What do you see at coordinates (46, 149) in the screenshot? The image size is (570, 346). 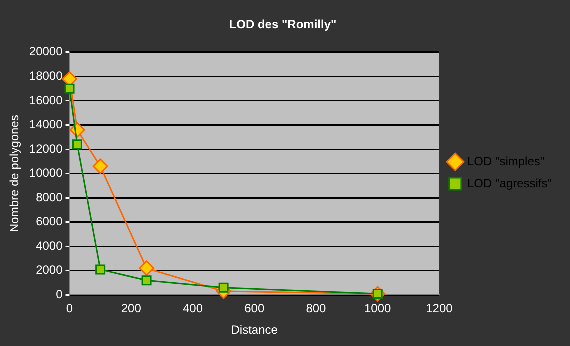 I see `y-tick-label: 12000` at bounding box center [46, 149].